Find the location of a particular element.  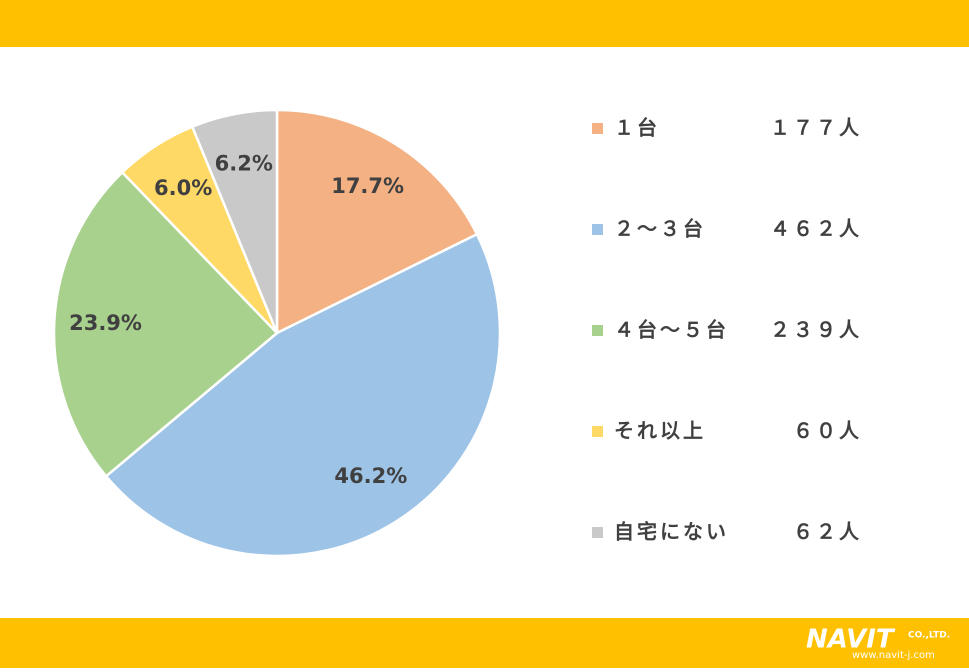

top-band is located at coordinates (484, 23).